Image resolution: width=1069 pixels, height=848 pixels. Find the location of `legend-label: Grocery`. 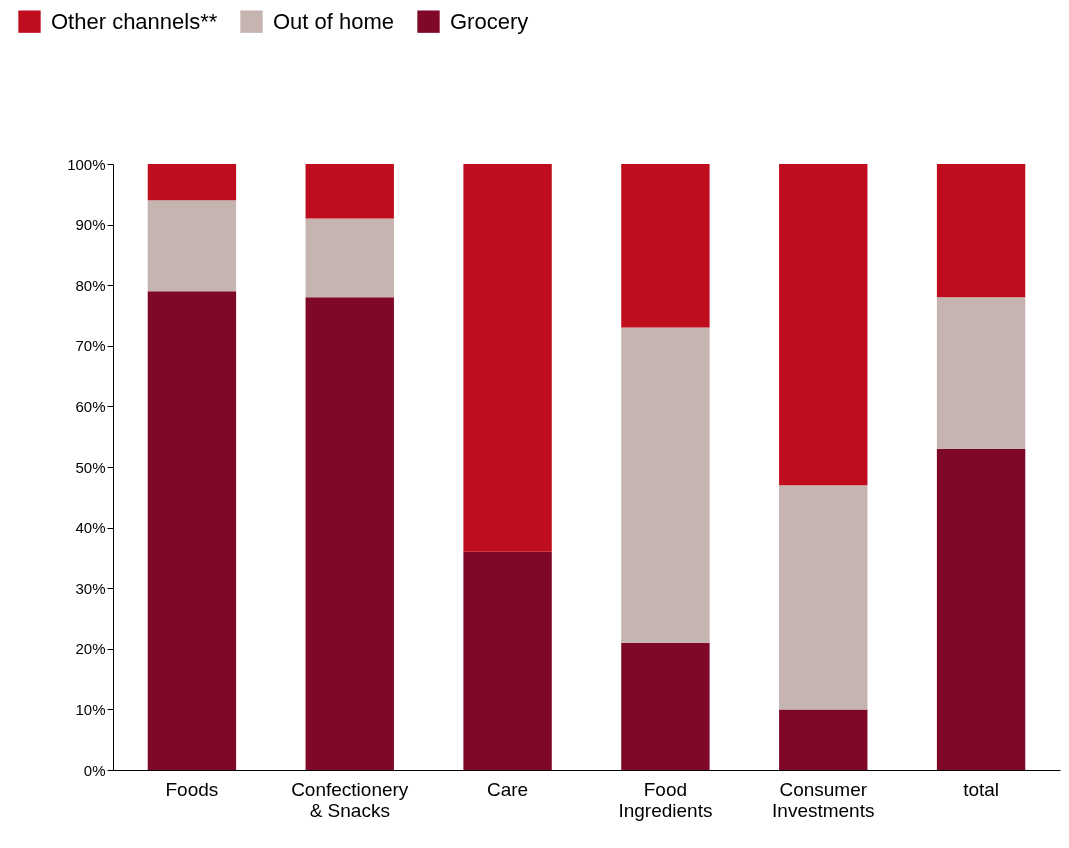

legend-label: Grocery is located at coordinates (489, 21).